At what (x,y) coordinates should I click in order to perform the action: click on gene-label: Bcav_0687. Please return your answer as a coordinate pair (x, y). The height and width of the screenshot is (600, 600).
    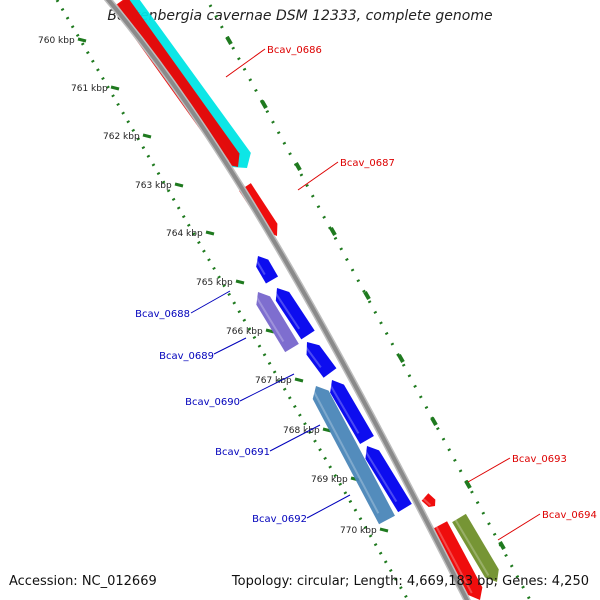
    Looking at the image, I should click on (367, 163).